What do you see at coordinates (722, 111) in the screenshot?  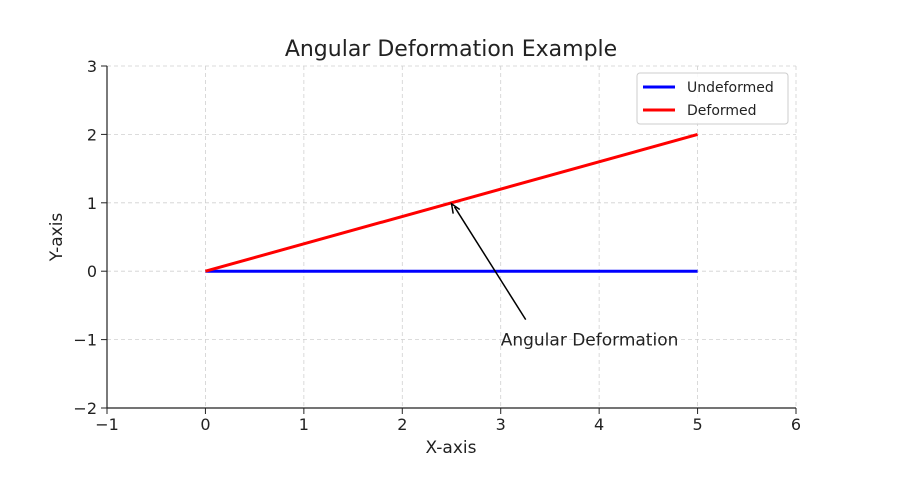 I see `legend-label: Deformed` at bounding box center [722, 111].